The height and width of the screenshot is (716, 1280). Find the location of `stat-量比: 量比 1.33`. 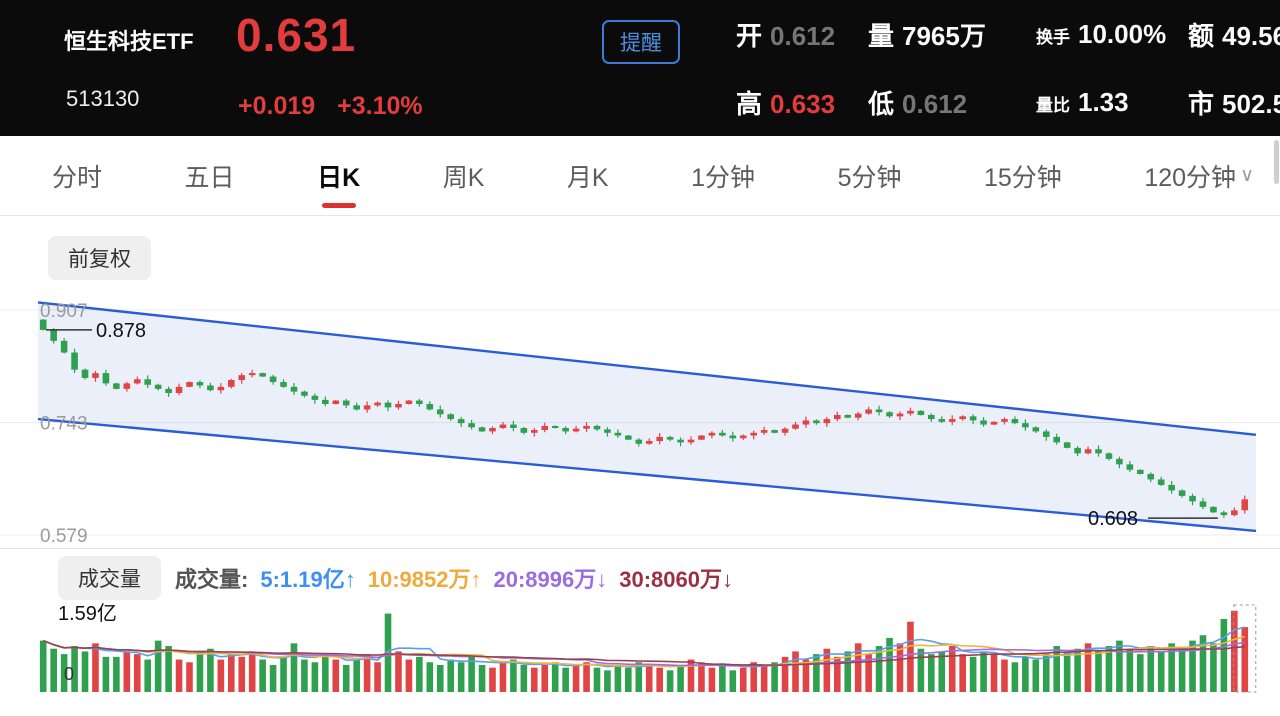

stat-量比: 量比 1.33 is located at coordinates (1112, 102).